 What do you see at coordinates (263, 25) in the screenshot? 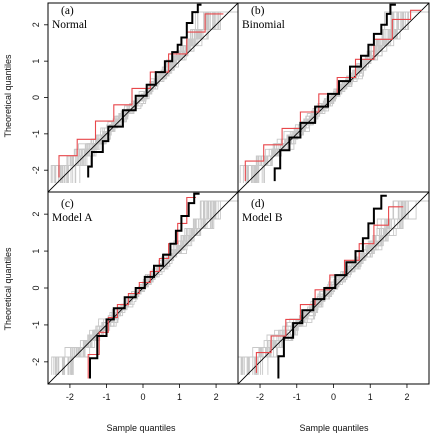
I see `panel-name: Binomial` at bounding box center [263, 25].